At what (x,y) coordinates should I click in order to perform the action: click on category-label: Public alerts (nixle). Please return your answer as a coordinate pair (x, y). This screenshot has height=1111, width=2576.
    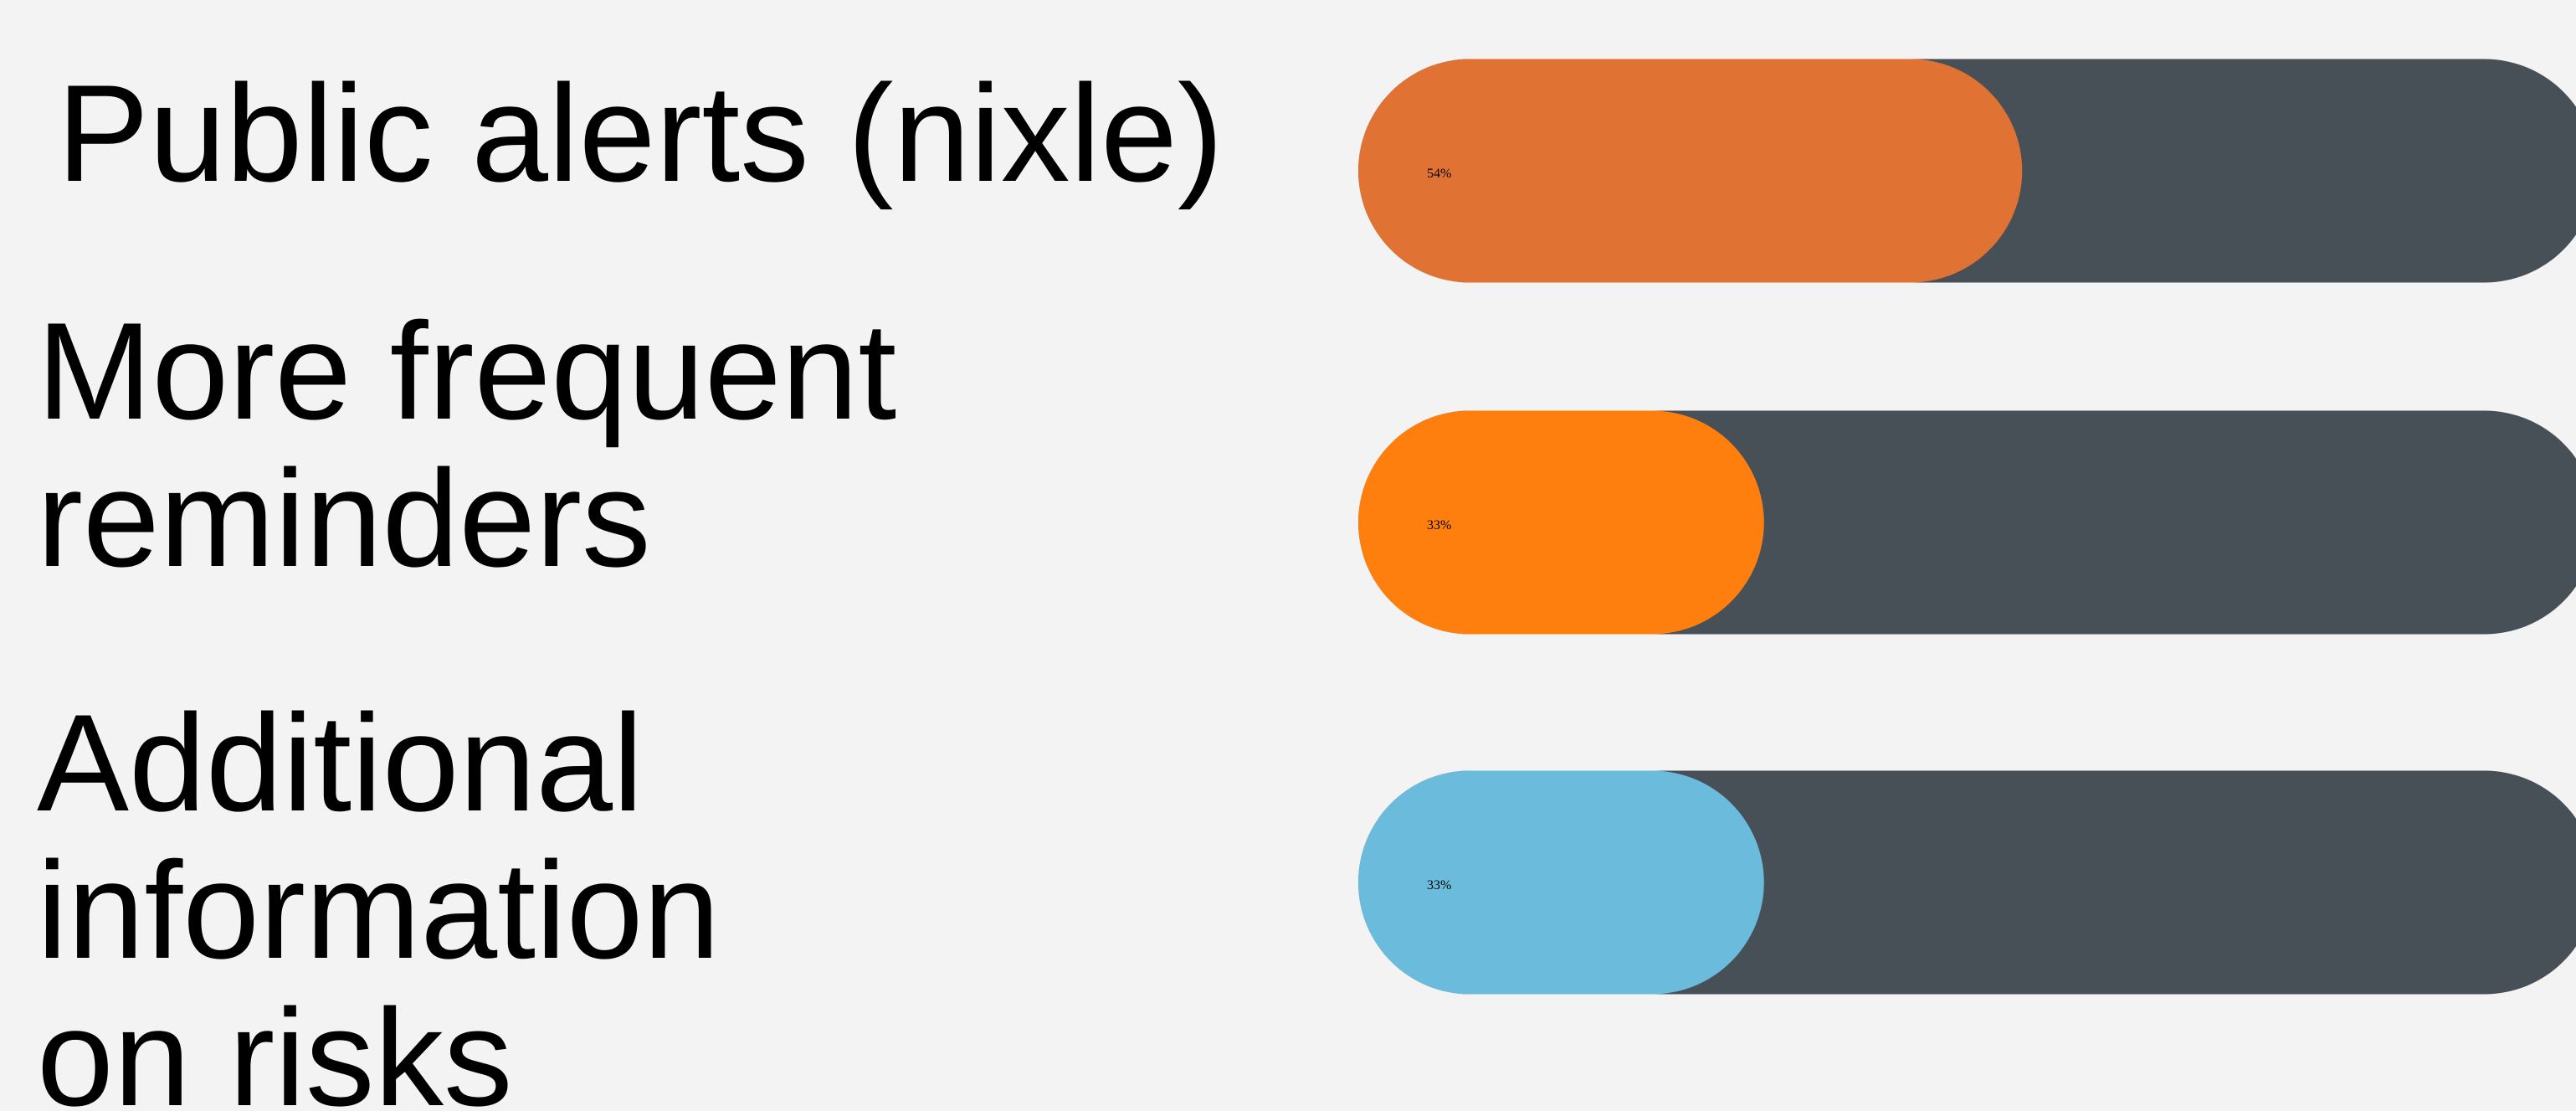
    Looking at the image, I should click on (640, 133).